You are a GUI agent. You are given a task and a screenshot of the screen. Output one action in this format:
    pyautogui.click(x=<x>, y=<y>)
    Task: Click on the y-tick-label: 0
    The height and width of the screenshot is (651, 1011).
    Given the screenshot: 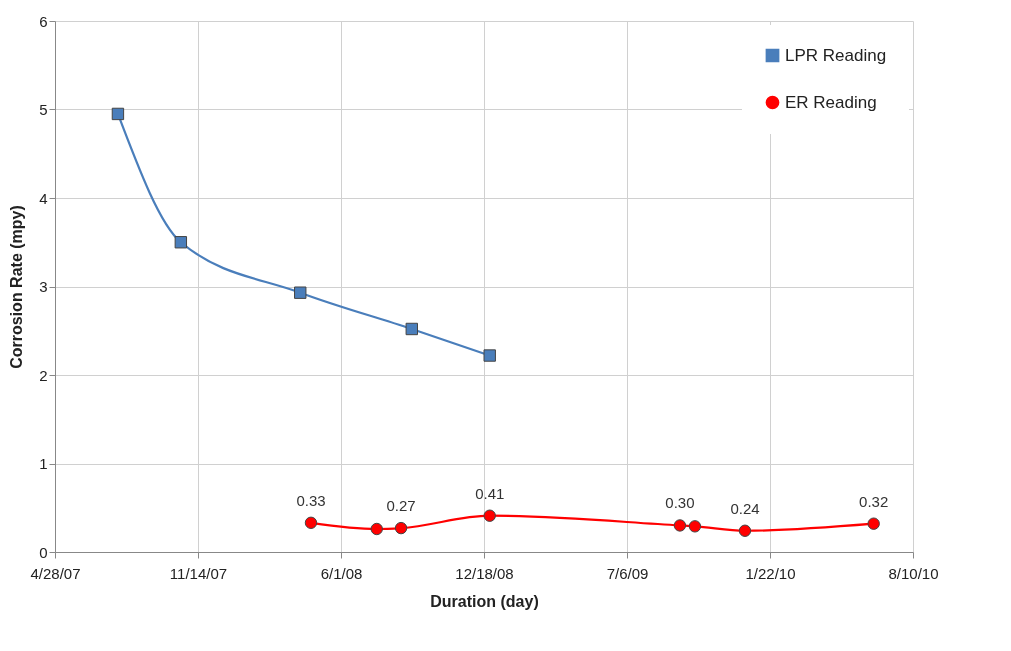 What is the action you would take?
    pyautogui.click(x=43, y=552)
    